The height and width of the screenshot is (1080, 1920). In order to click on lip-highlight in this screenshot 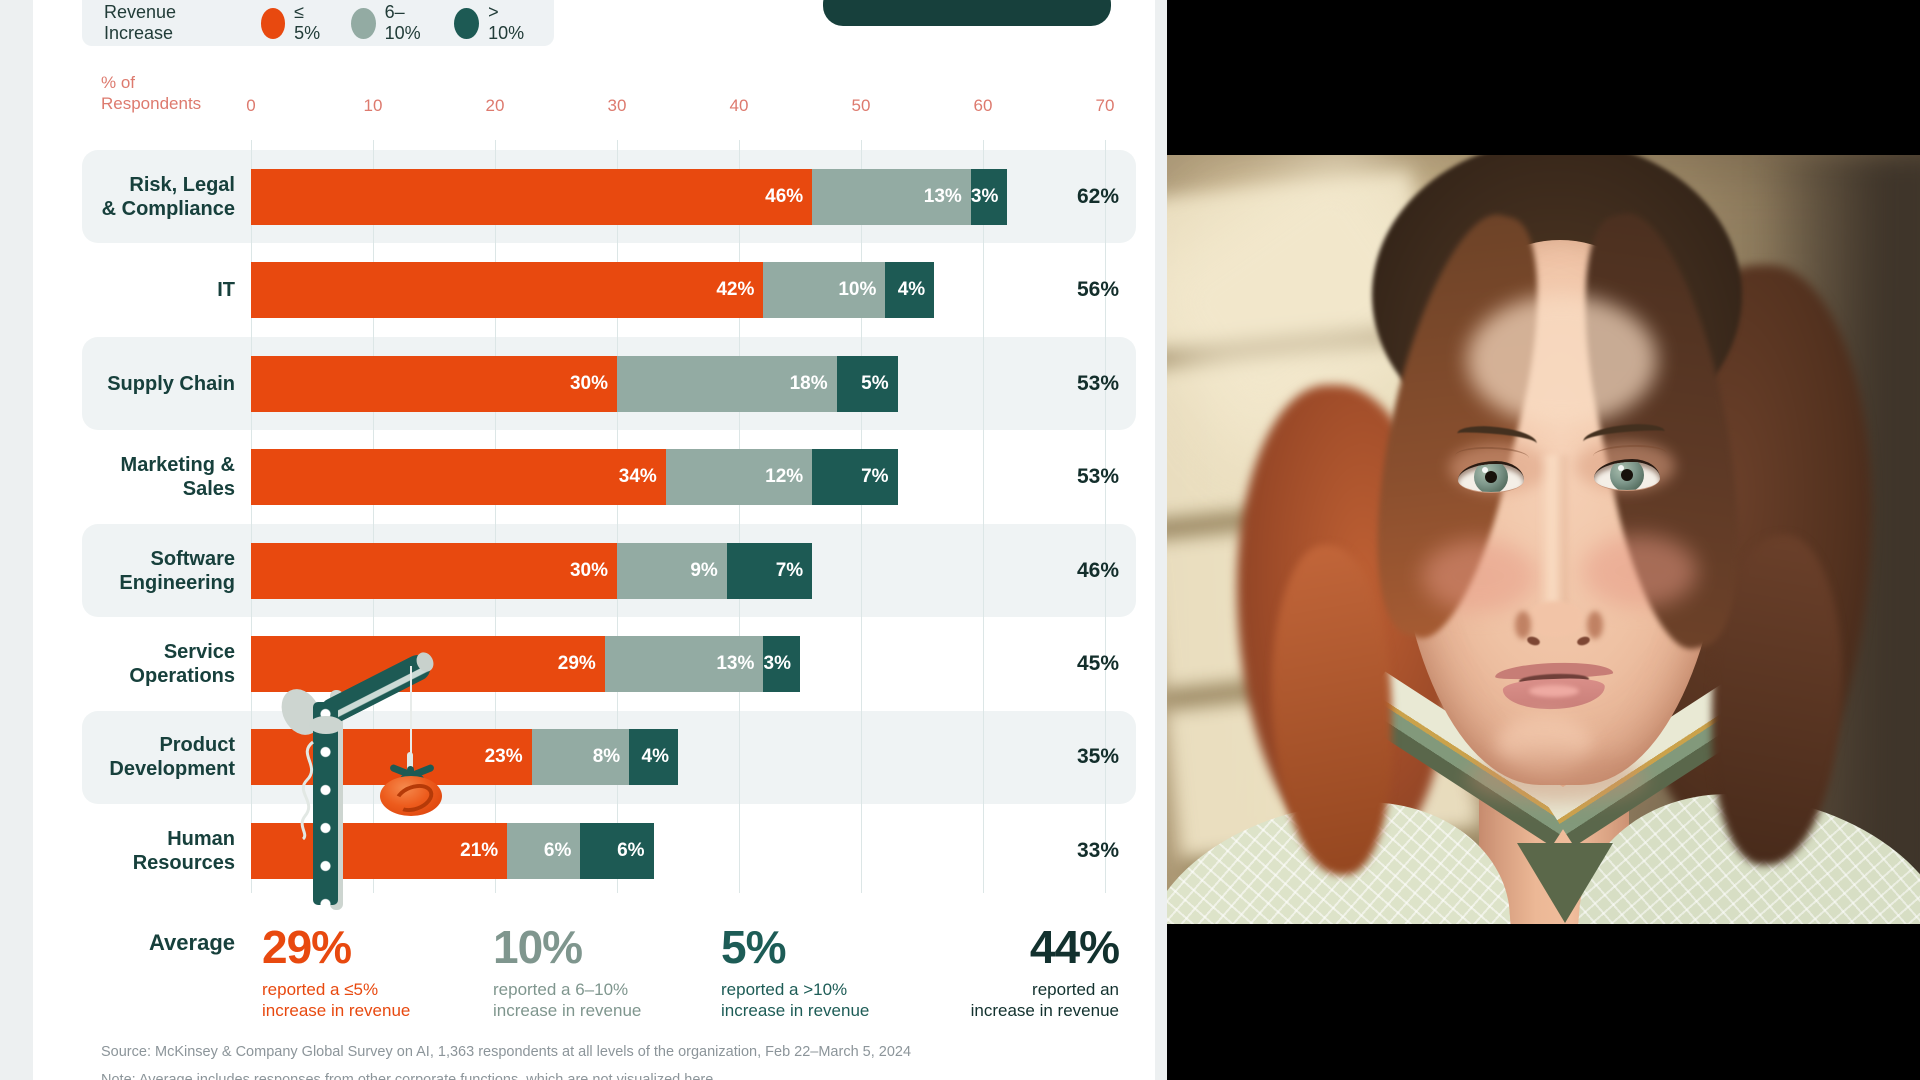, I will do `click(1554, 691)`.